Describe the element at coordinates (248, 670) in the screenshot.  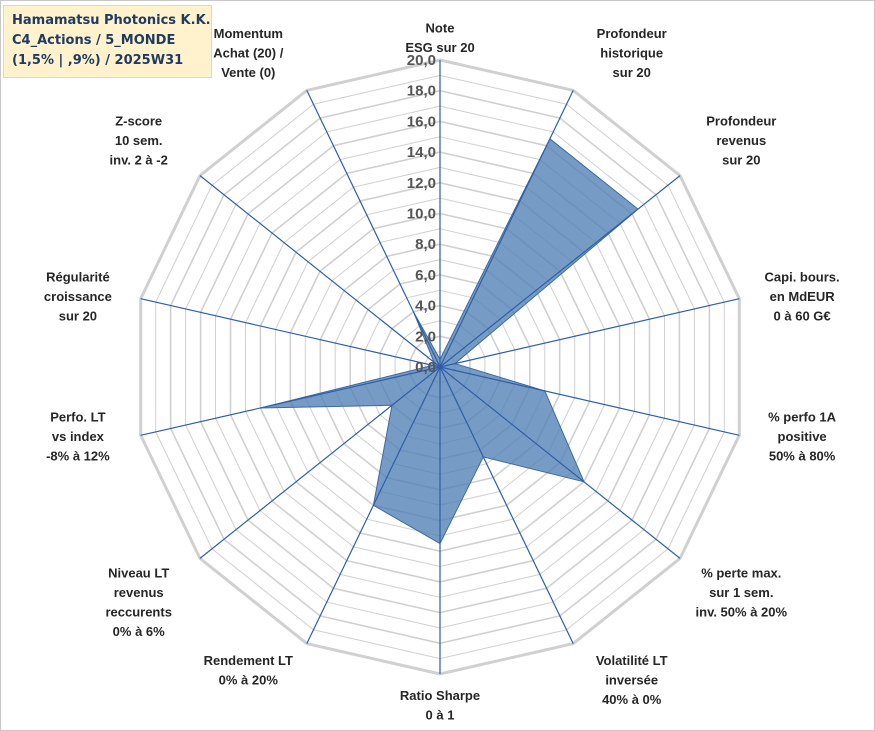
I see `axis-label: Rendement LT 0% à 20%` at that location.